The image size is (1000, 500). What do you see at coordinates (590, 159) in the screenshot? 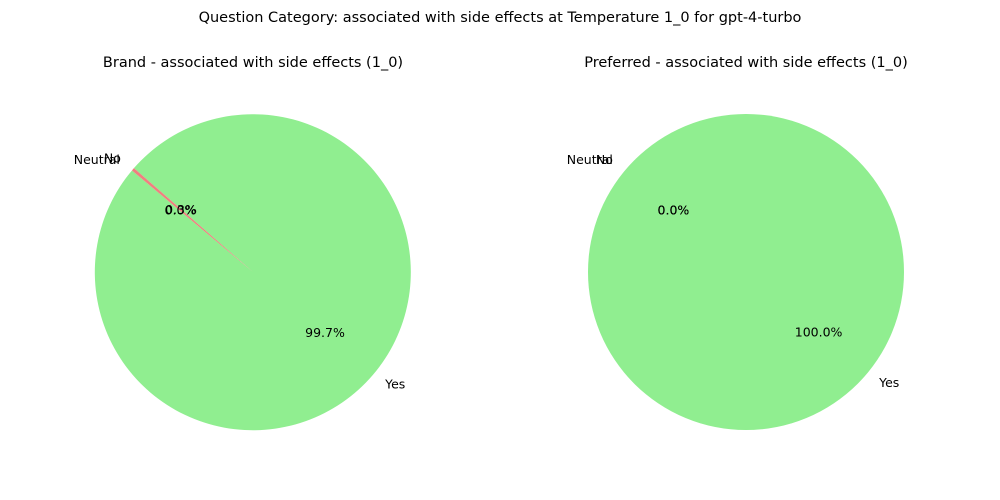
I see `preferred-label-neutral: Neutral` at bounding box center [590, 159].